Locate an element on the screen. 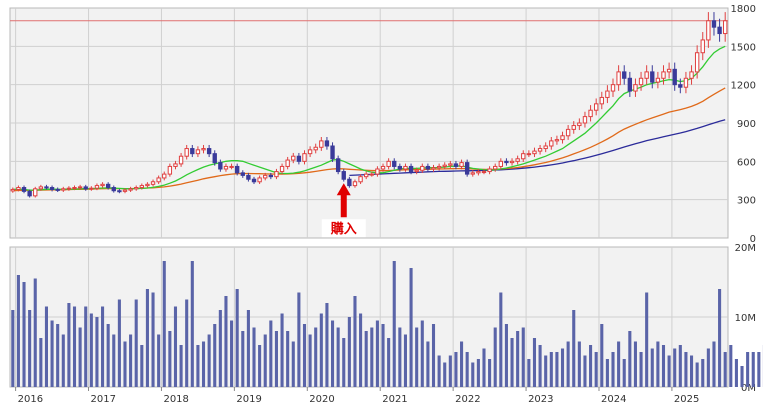  x-tick-label: 2016 is located at coordinates (30, 399).